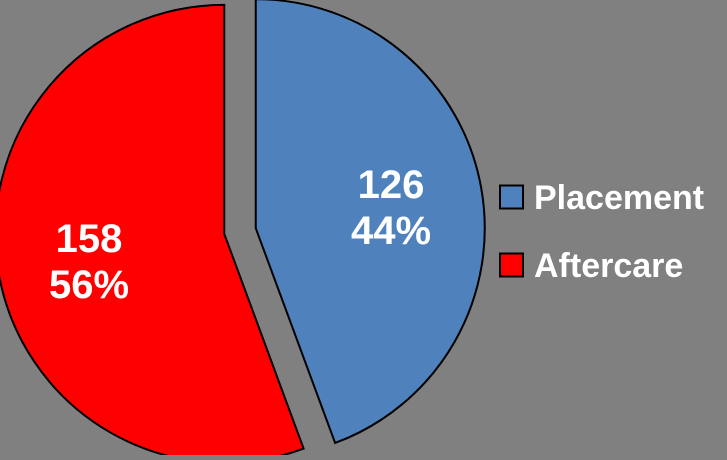 The height and width of the screenshot is (460, 727). I want to click on slice-value-label-placement: 126, so click(391, 185).